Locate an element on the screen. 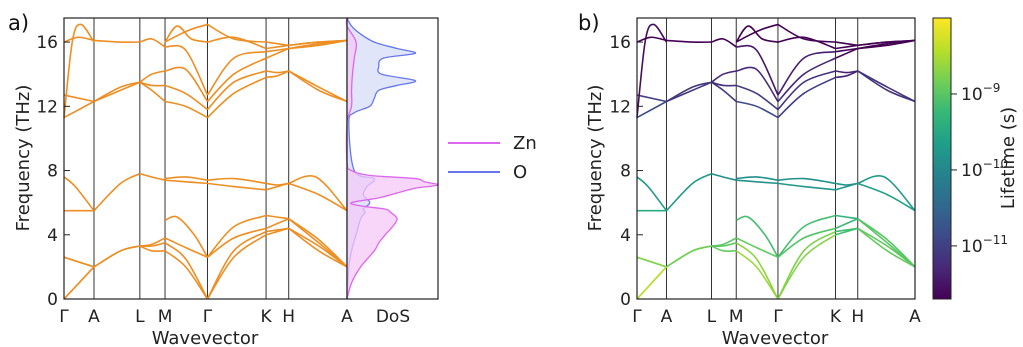  a-x-tick-label: K is located at coordinates (266, 317).